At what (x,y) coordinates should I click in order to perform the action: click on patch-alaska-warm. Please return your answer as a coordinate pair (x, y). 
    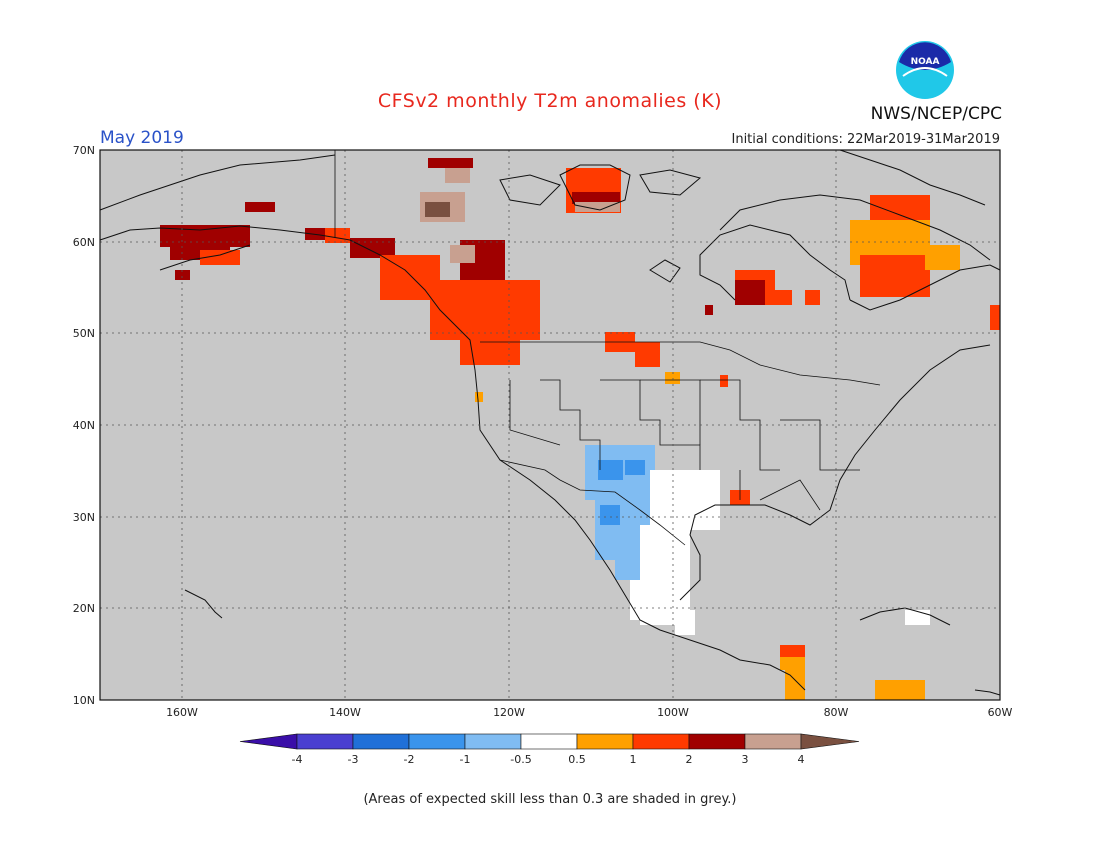
    Looking at the image, I should click on (220, 257).